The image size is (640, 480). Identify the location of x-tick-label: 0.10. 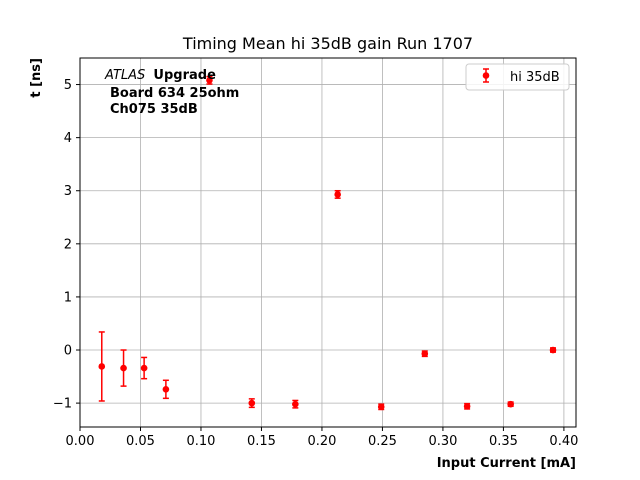
(200, 441).